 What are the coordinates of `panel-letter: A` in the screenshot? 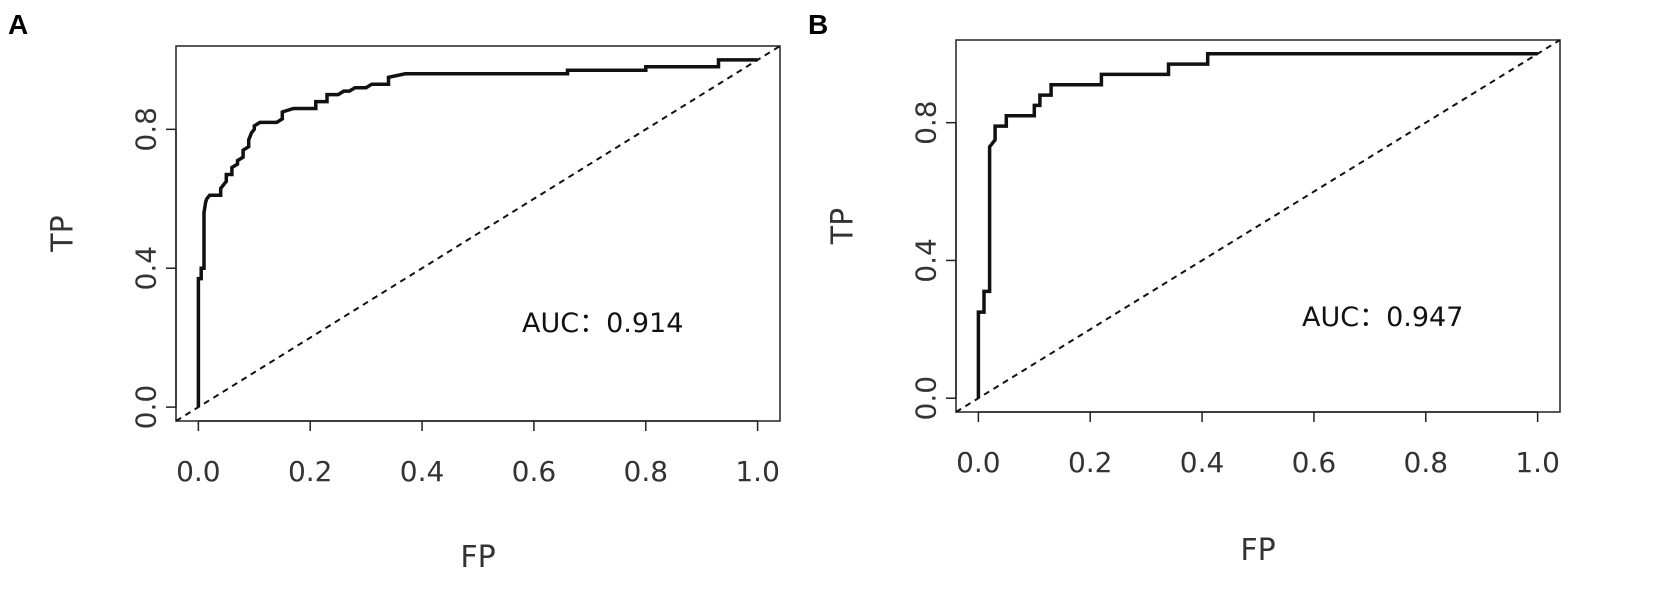 It's located at (18, 24).